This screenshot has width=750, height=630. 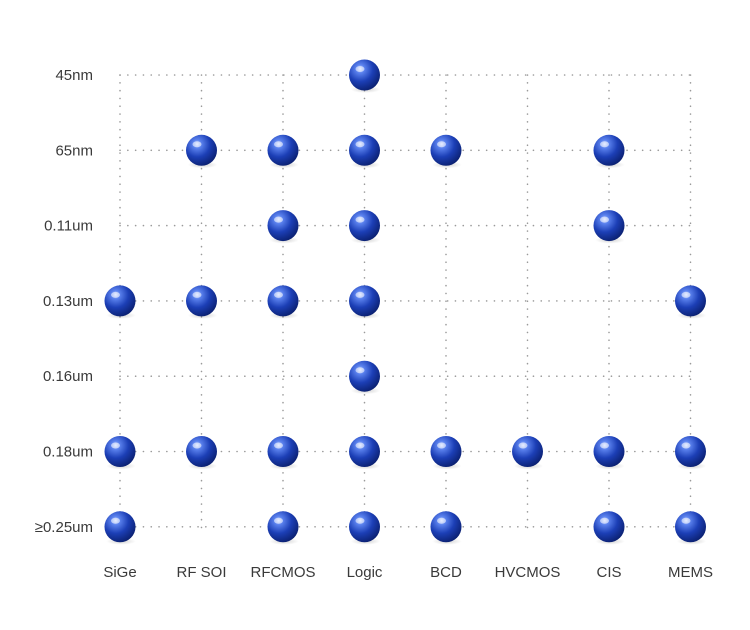 I want to click on data-point-rf-soi-0-18um, so click(x=202, y=453).